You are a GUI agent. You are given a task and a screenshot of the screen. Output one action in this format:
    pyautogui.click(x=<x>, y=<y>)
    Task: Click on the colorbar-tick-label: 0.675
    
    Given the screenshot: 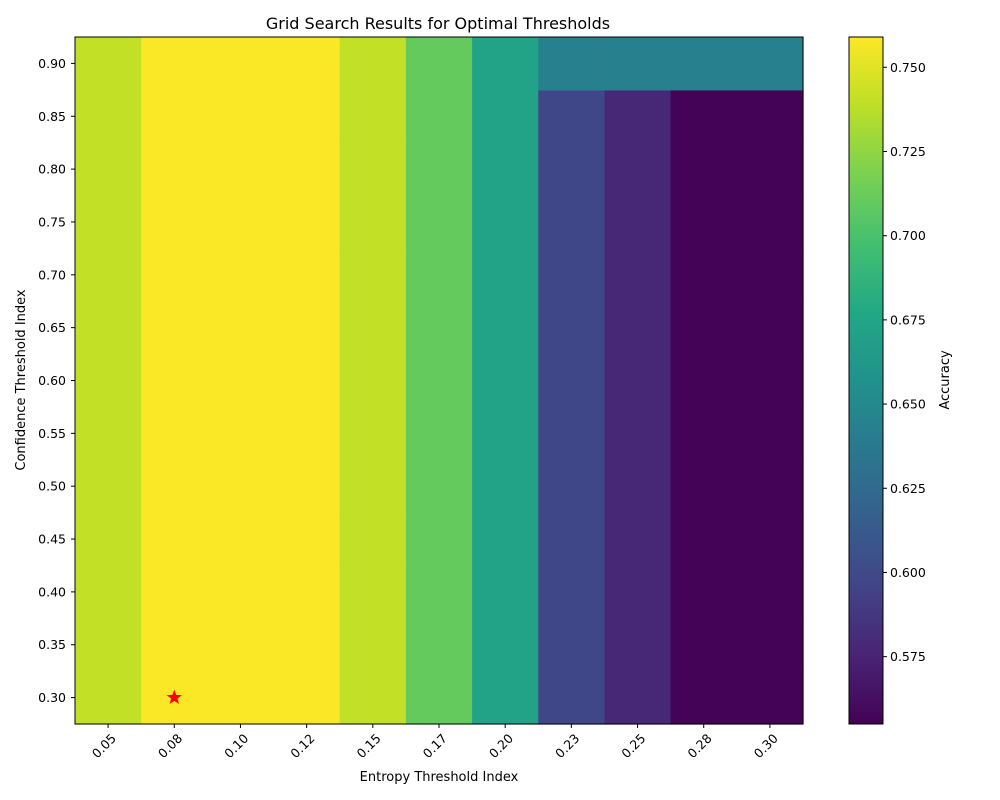 What is the action you would take?
    pyautogui.click(x=908, y=319)
    